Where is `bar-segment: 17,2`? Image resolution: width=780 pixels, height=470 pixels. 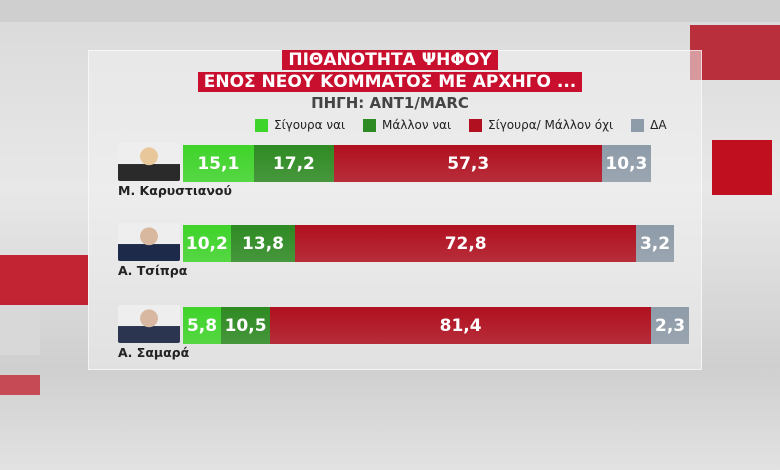 bar-segment: 17,2 is located at coordinates (294, 163).